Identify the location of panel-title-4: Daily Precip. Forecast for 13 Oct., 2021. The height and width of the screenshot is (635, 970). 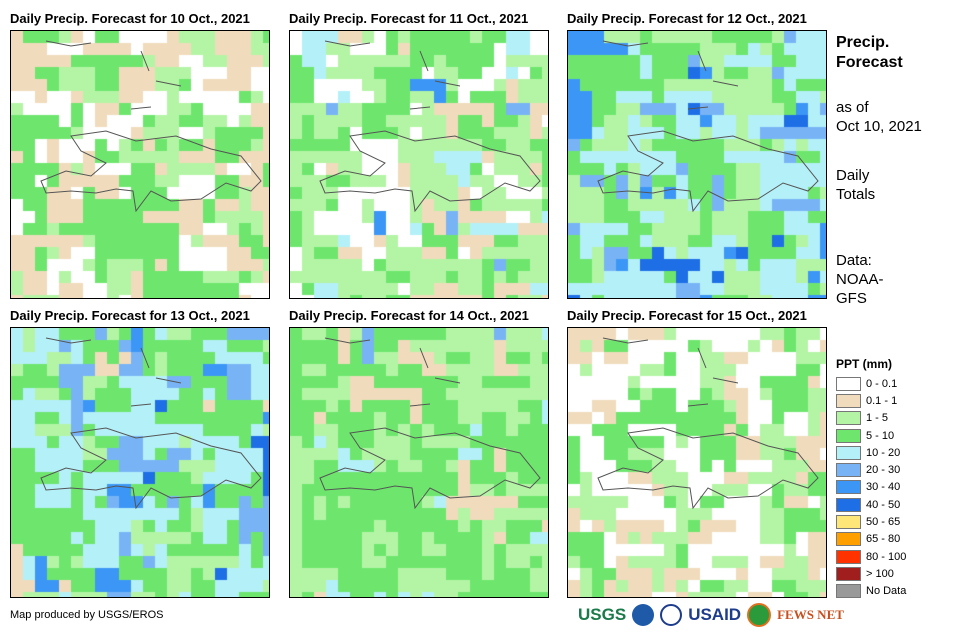
(130, 315).